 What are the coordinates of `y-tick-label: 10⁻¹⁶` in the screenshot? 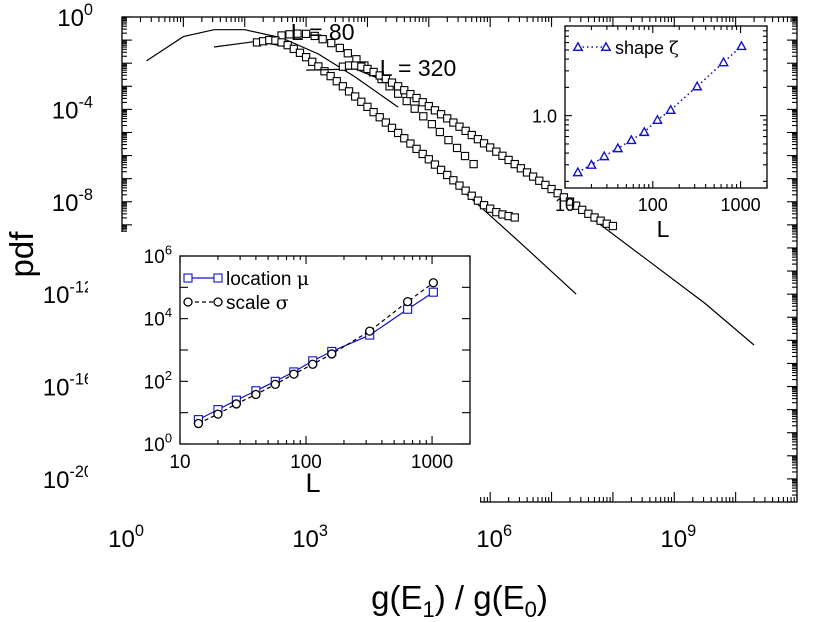 It's located at (68, 386).